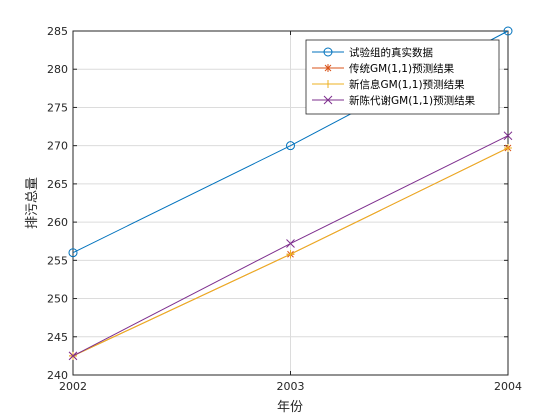 This screenshot has height=420, width=560. I want to click on x-tick-label: 2004, so click(508, 386).